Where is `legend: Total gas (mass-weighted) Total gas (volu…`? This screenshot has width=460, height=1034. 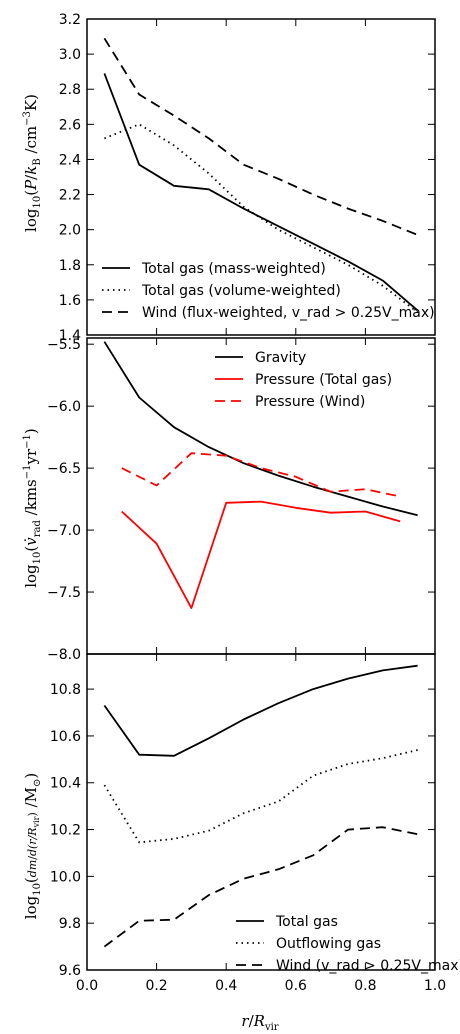
legend: Total gas (mass-weighted) Total gas (volu… is located at coordinates (268, 291).